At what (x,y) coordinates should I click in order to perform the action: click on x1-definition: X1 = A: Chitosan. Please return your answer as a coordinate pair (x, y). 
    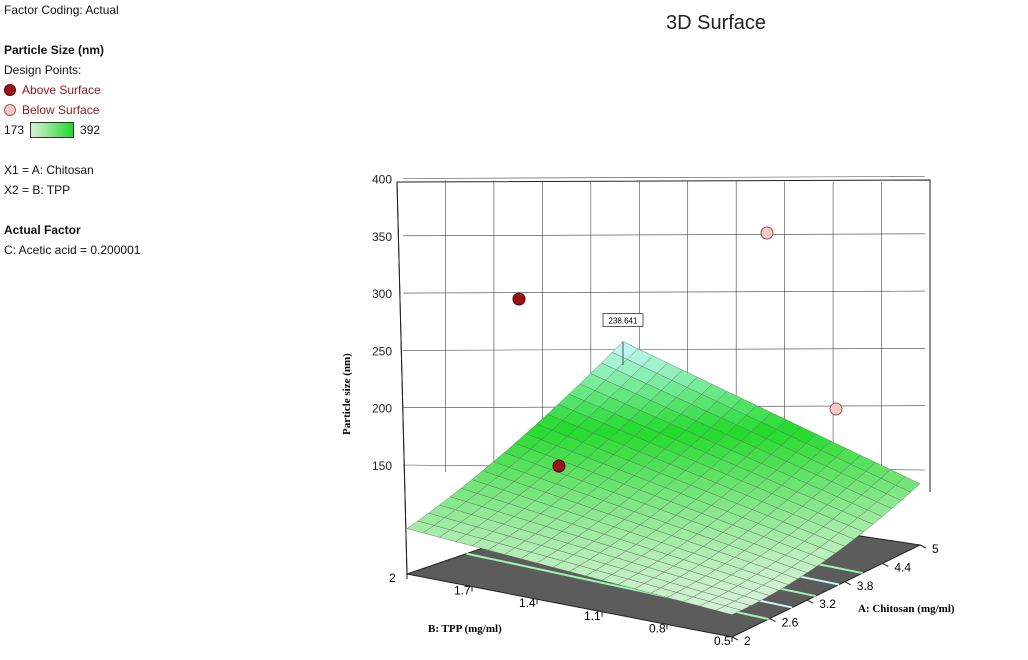
    Looking at the image, I should click on (49, 170).